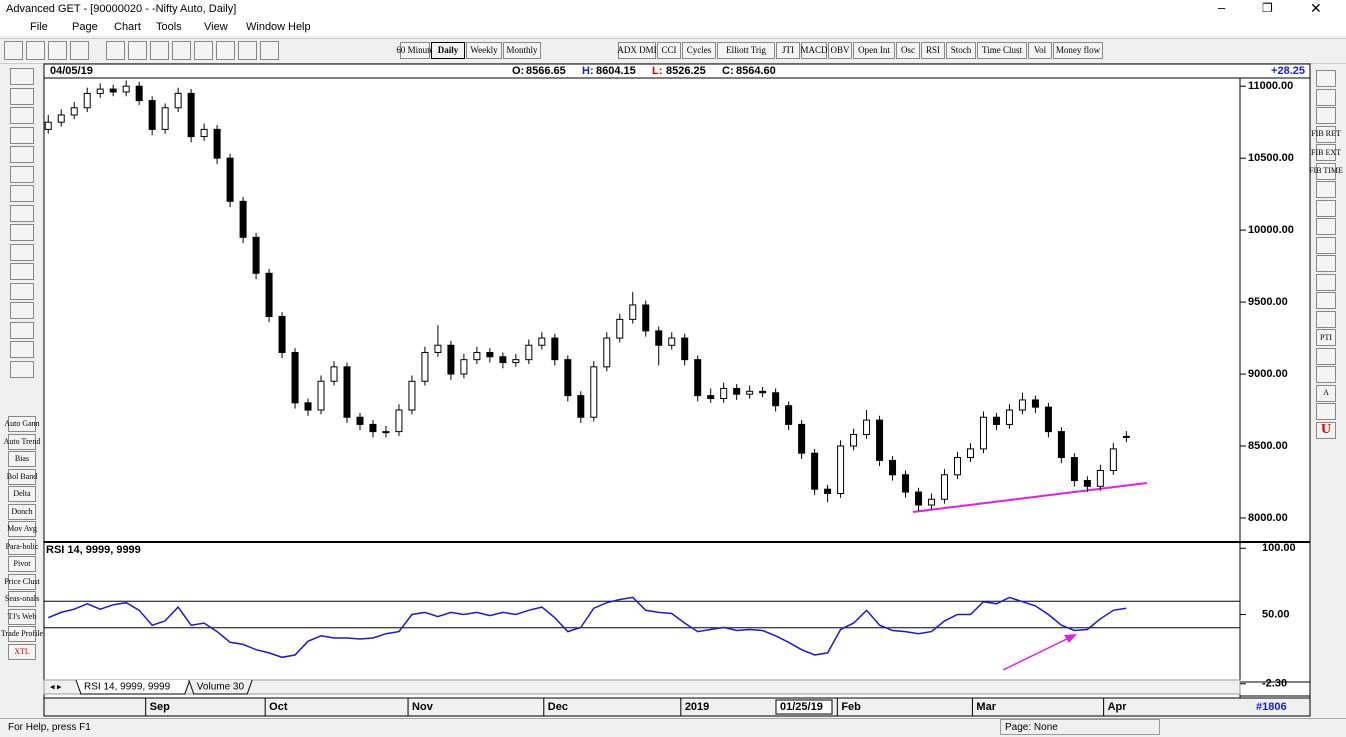 The height and width of the screenshot is (737, 1346). What do you see at coordinates (22, 599) in the screenshot?
I see `study-tool: Seas-onals` at bounding box center [22, 599].